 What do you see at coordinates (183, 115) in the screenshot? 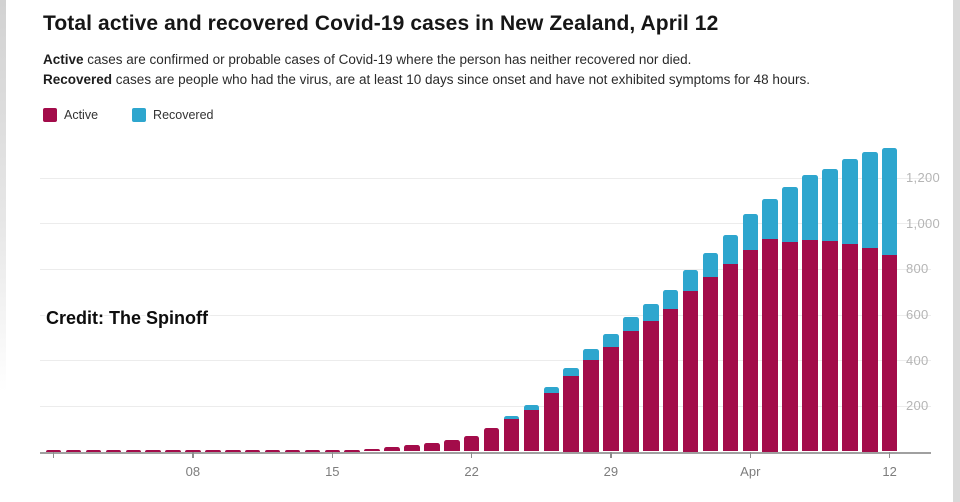
I see `legend-label-recovered: Recovered` at bounding box center [183, 115].